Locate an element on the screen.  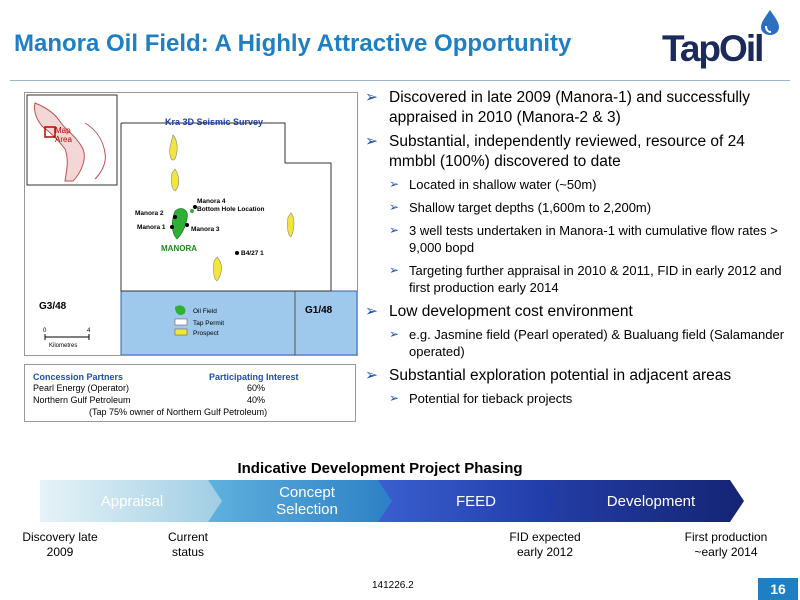
phase-chevron-appraisal is located at coordinates (132, 501).